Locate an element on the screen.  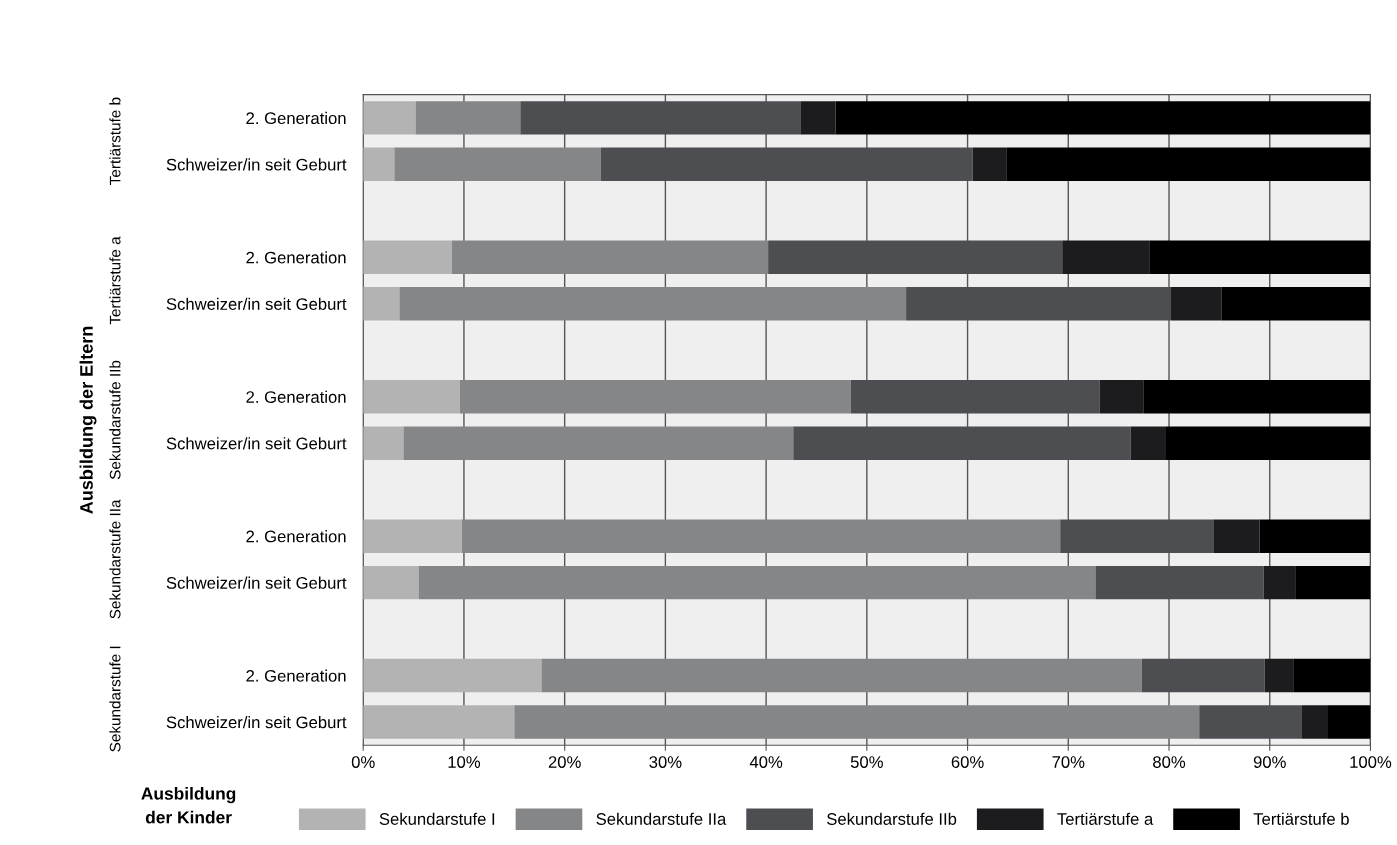
text: Tertiärstufe a is located at coordinates (115, 280).